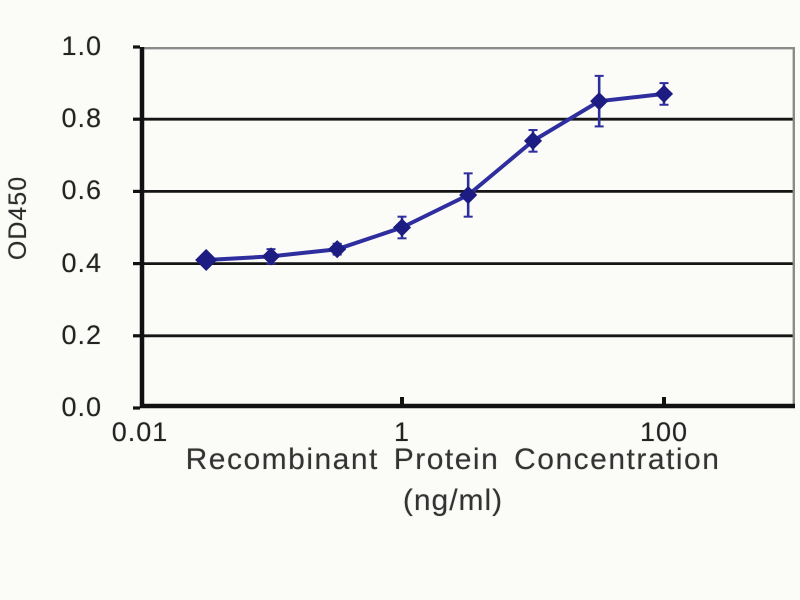 The width and height of the screenshot is (800, 600). I want to click on y-tick-label: 1.0, so click(81, 46).